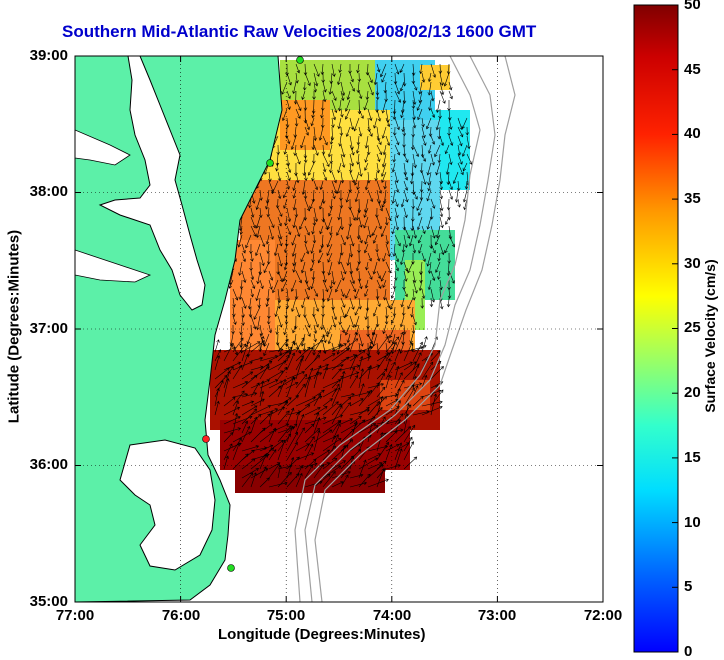  Describe the element at coordinates (48, 55) in the screenshot. I see `y-tick-label: 39:00` at that location.